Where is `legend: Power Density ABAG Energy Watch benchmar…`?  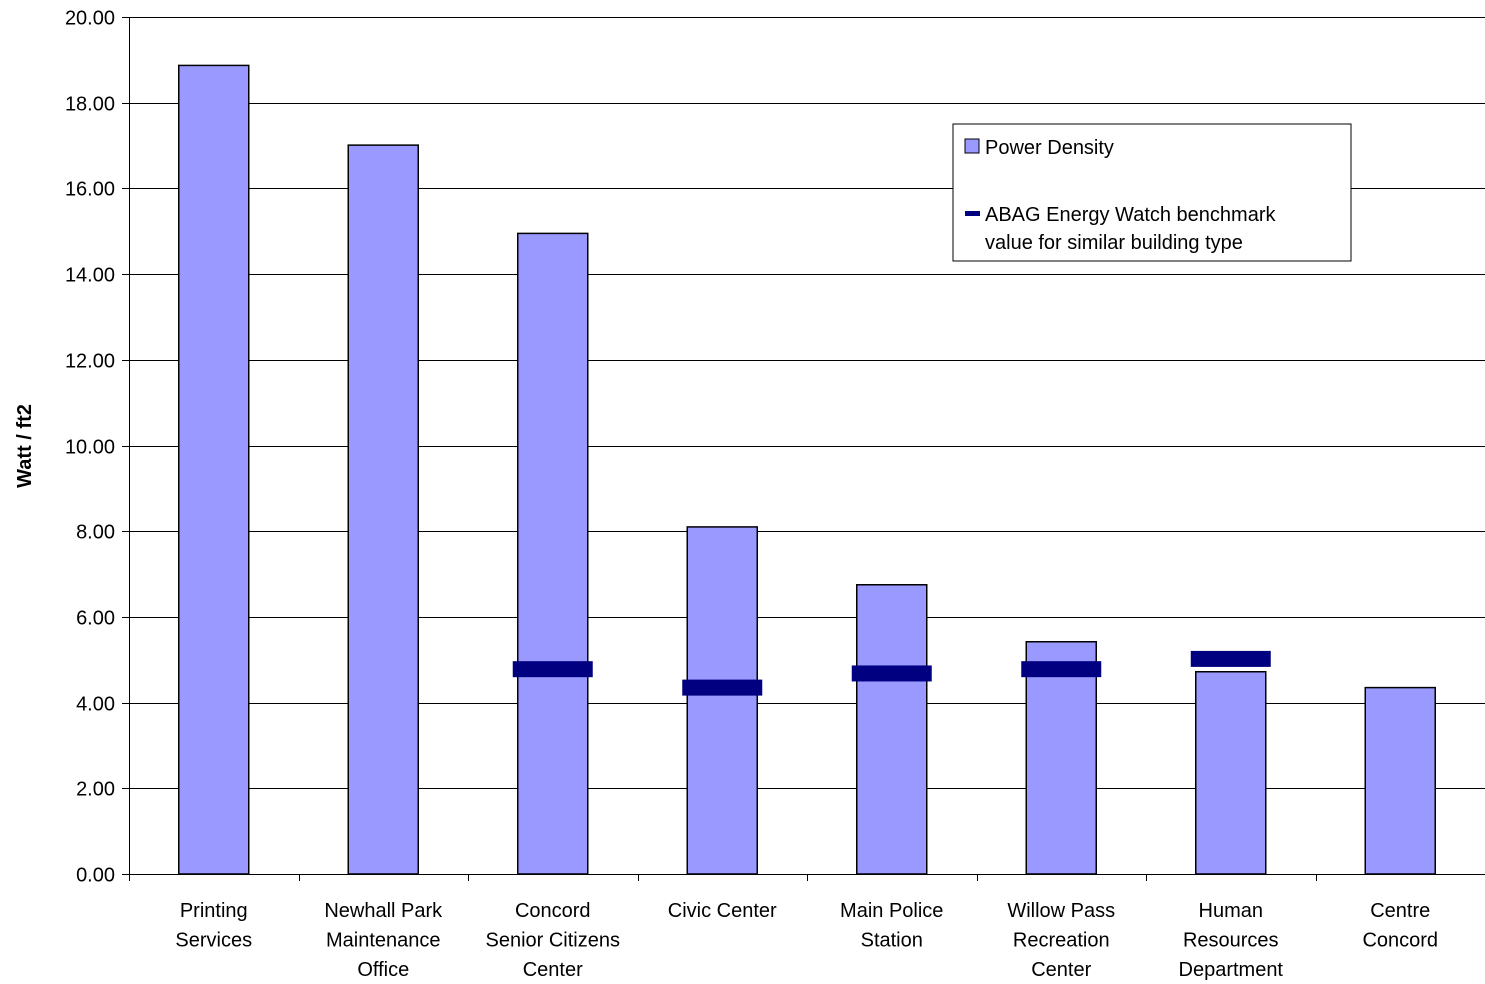 legend: Power Density ABAG Energy Watch benchmar… is located at coordinates (1152, 192).